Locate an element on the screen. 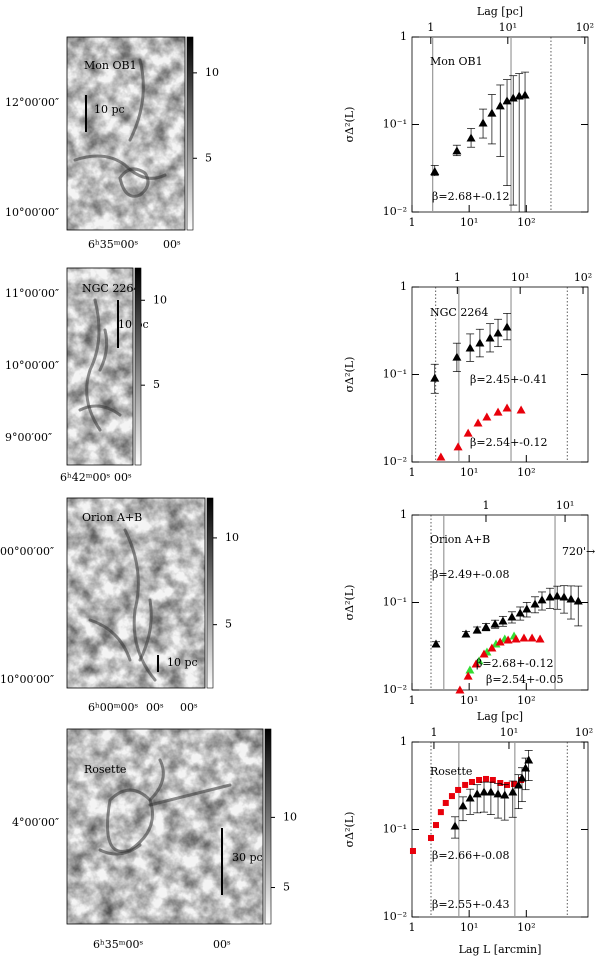  map-name: Orion A+B is located at coordinates (112, 517).